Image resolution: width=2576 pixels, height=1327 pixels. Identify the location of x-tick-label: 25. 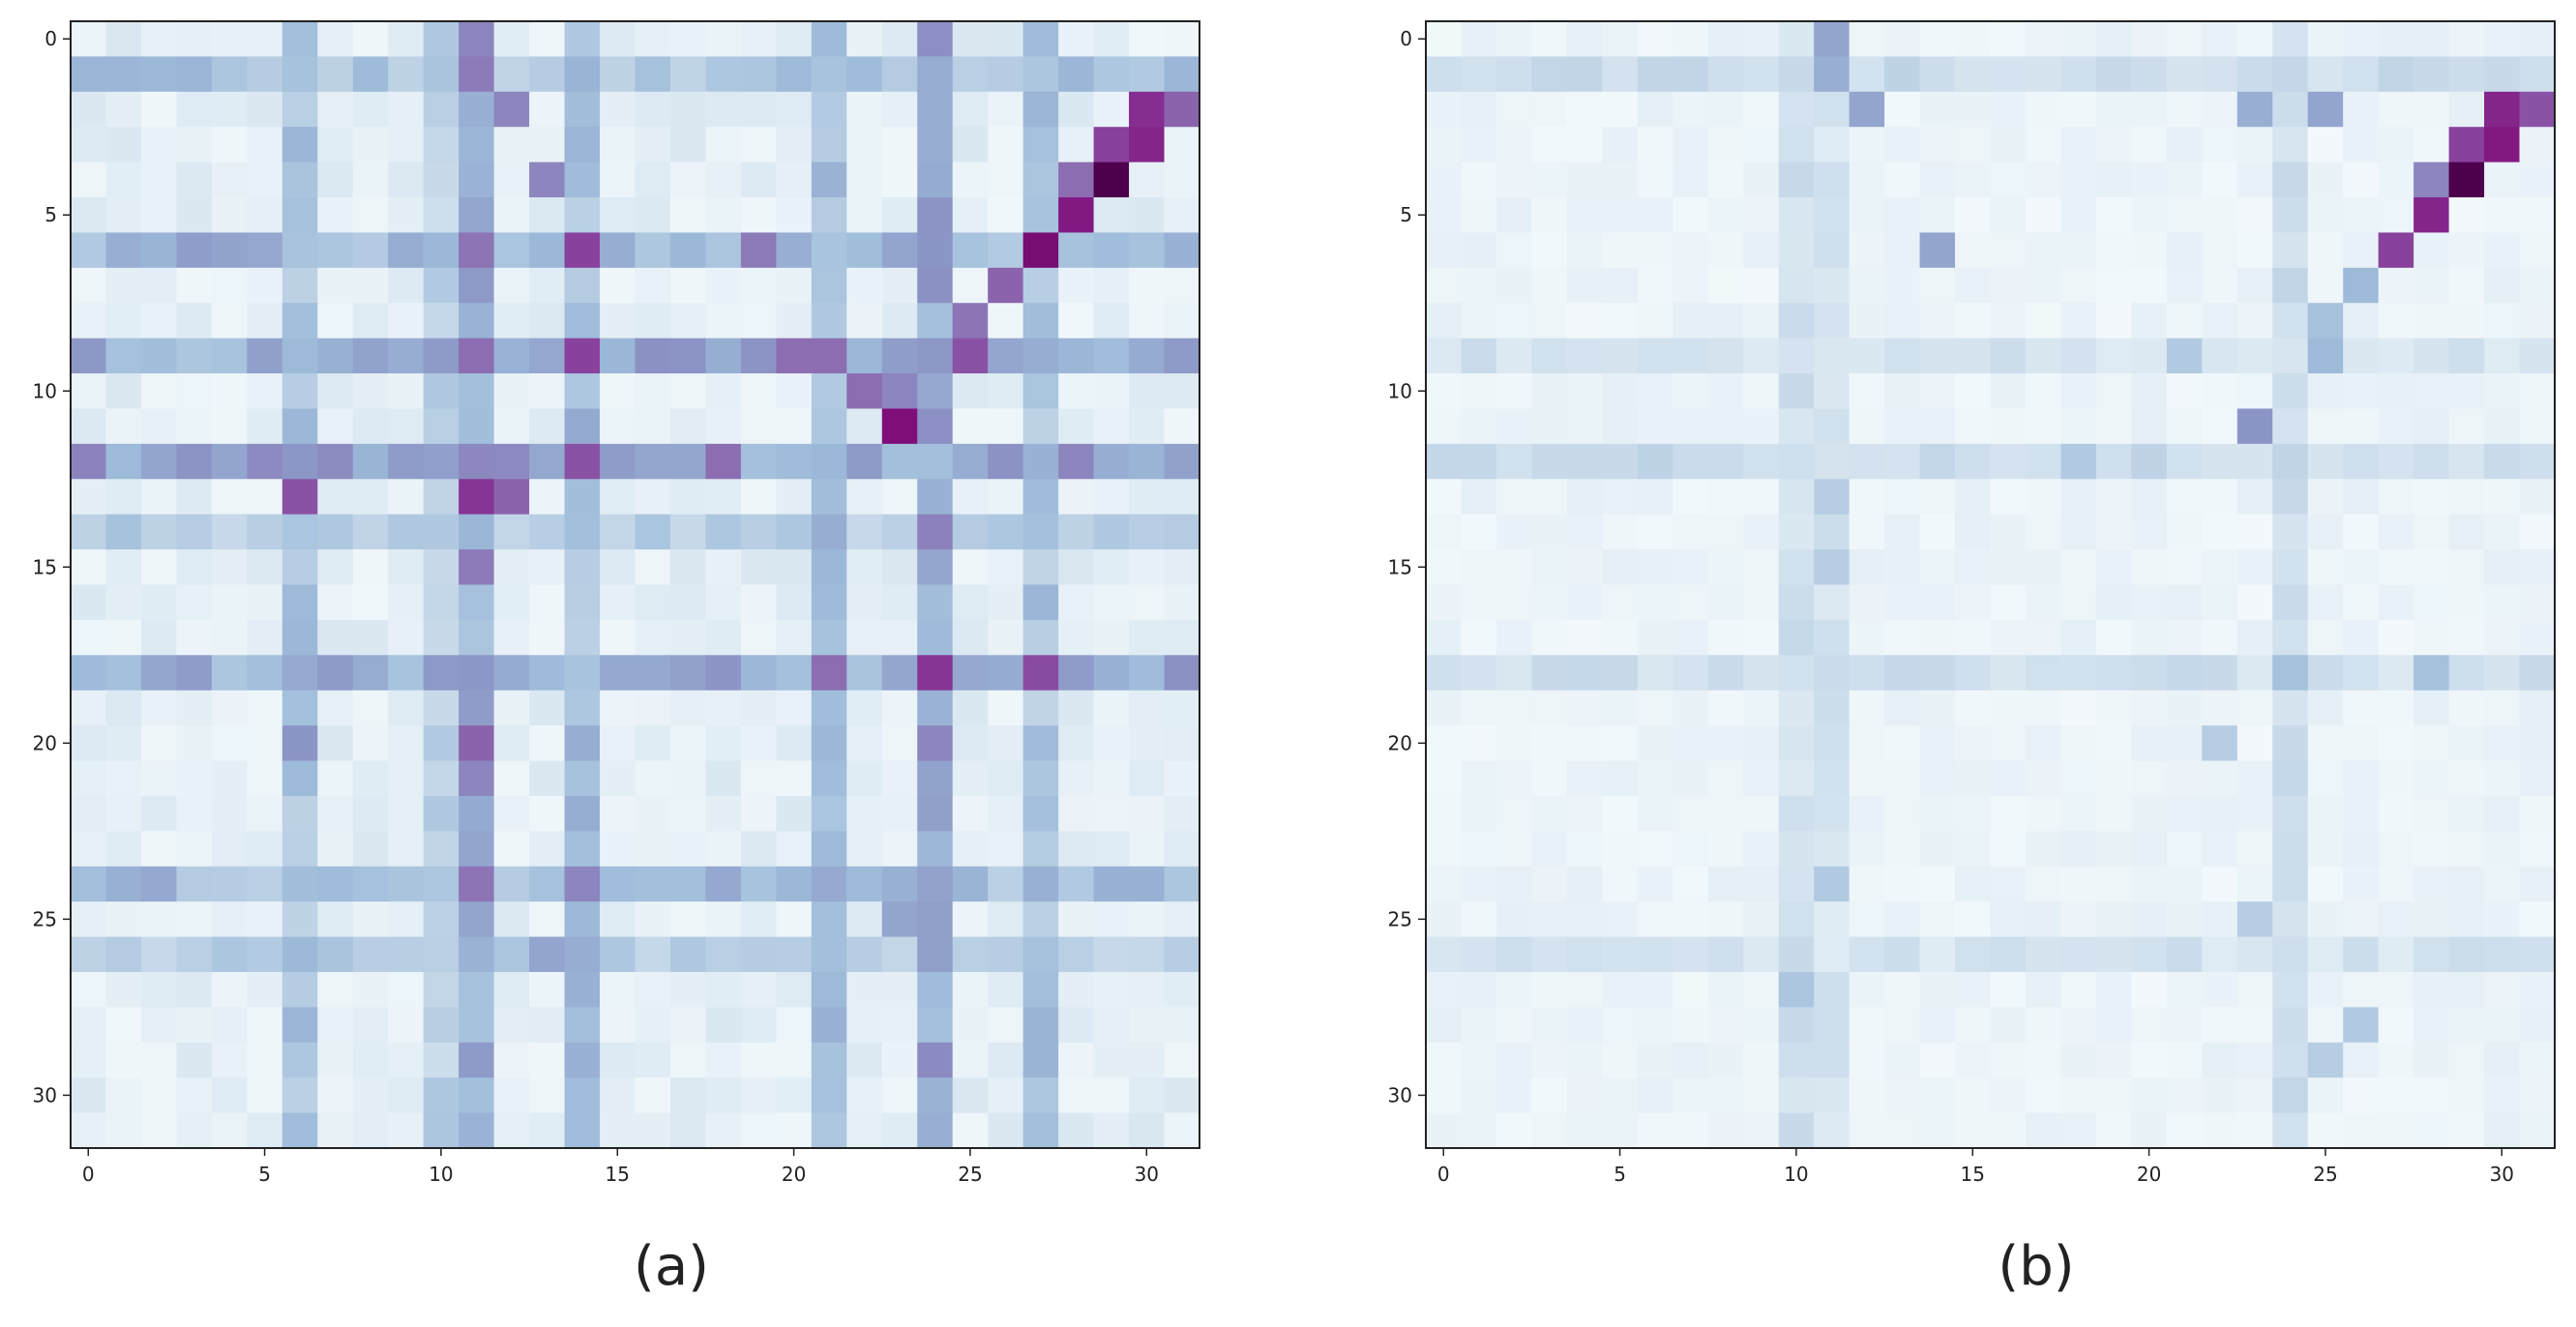
(970, 1174).